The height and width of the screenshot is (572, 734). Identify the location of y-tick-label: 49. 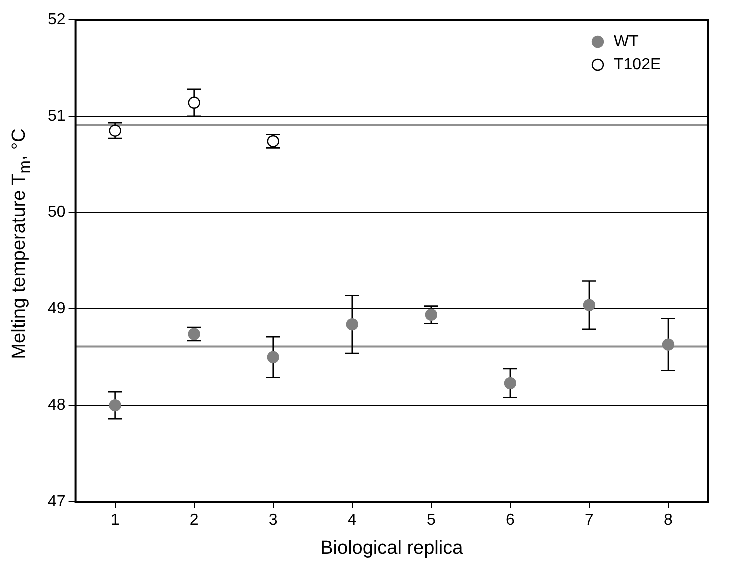
(57, 309).